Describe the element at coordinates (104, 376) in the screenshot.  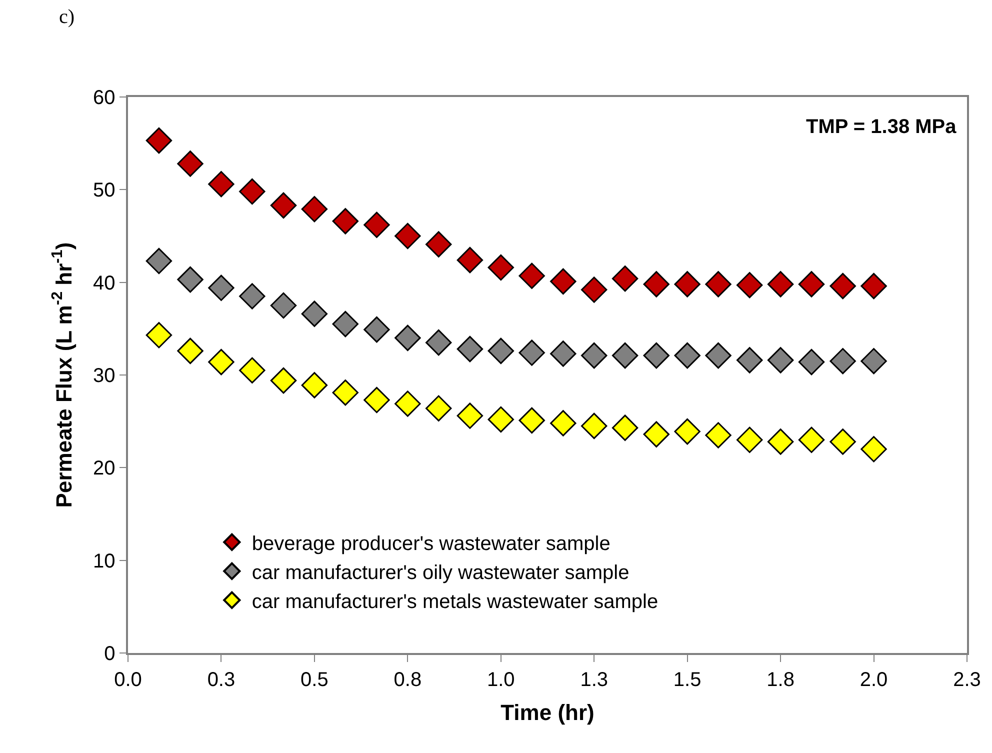
I see `y-tick-label: 30` at that location.